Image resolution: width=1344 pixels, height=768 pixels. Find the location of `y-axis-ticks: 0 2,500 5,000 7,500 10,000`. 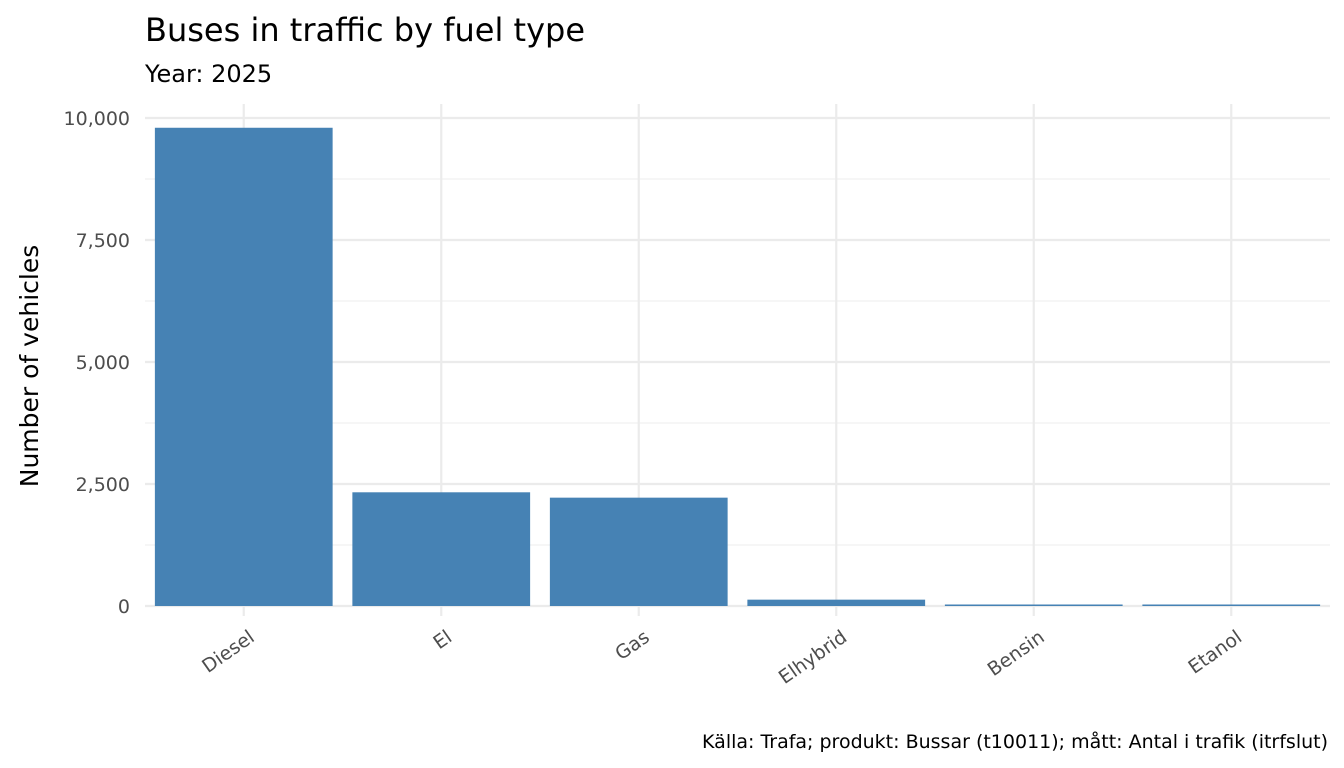

y-axis-ticks: 0 2,500 5,000 7,500 10,000 is located at coordinates (97, 363).